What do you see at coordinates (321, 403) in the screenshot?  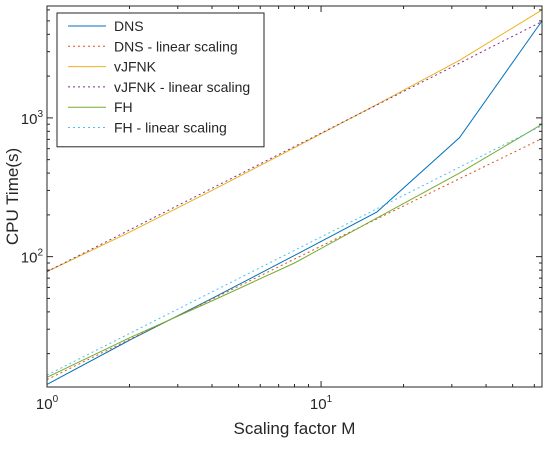 I see `x-tick-label-1: 10¹` at bounding box center [321, 403].